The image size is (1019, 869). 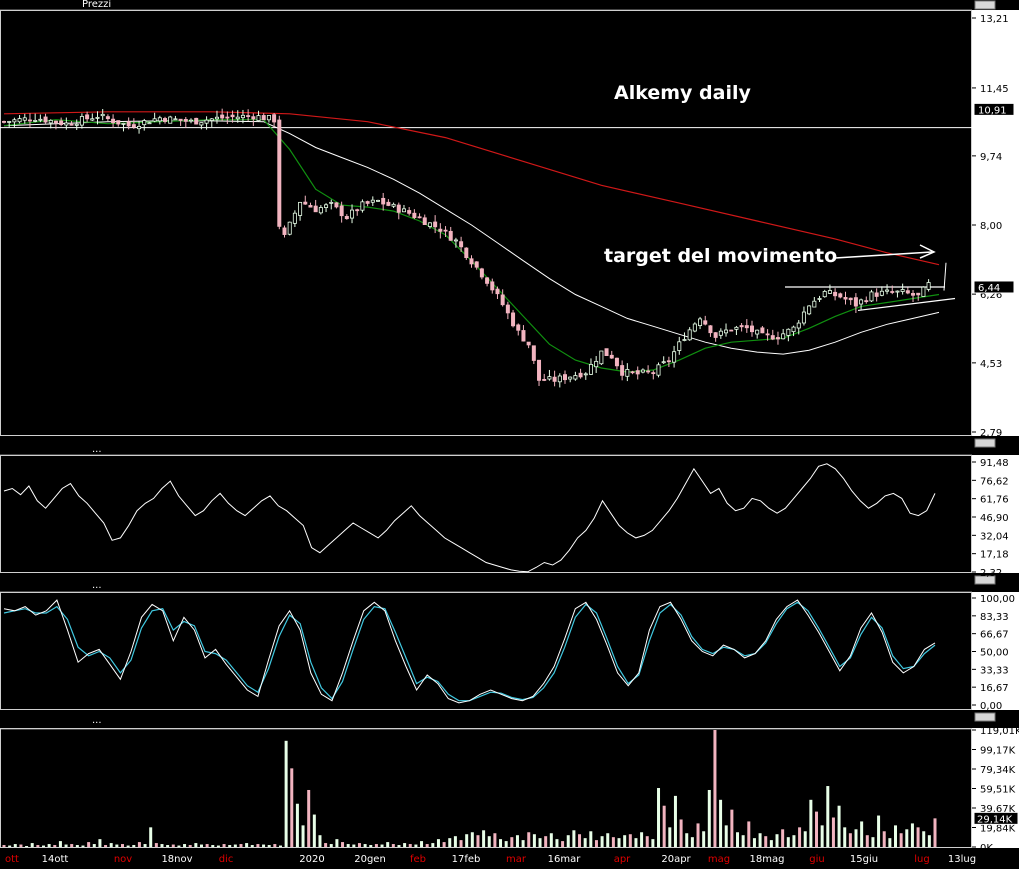 I want to click on rsi-axis-panel, so click(x=995, y=514).